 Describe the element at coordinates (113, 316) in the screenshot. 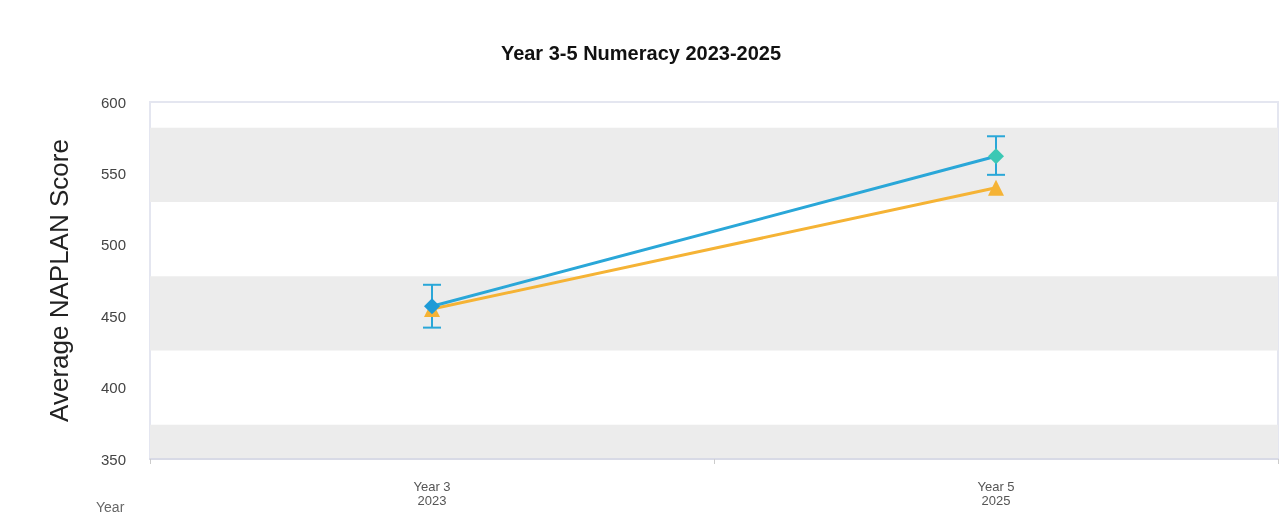

I see `y-tick-label: 450` at that location.